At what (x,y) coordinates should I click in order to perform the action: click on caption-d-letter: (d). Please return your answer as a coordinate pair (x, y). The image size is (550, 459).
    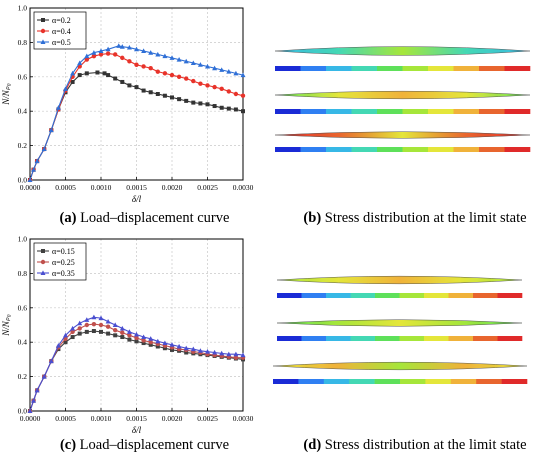
    Looking at the image, I should click on (312, 445).